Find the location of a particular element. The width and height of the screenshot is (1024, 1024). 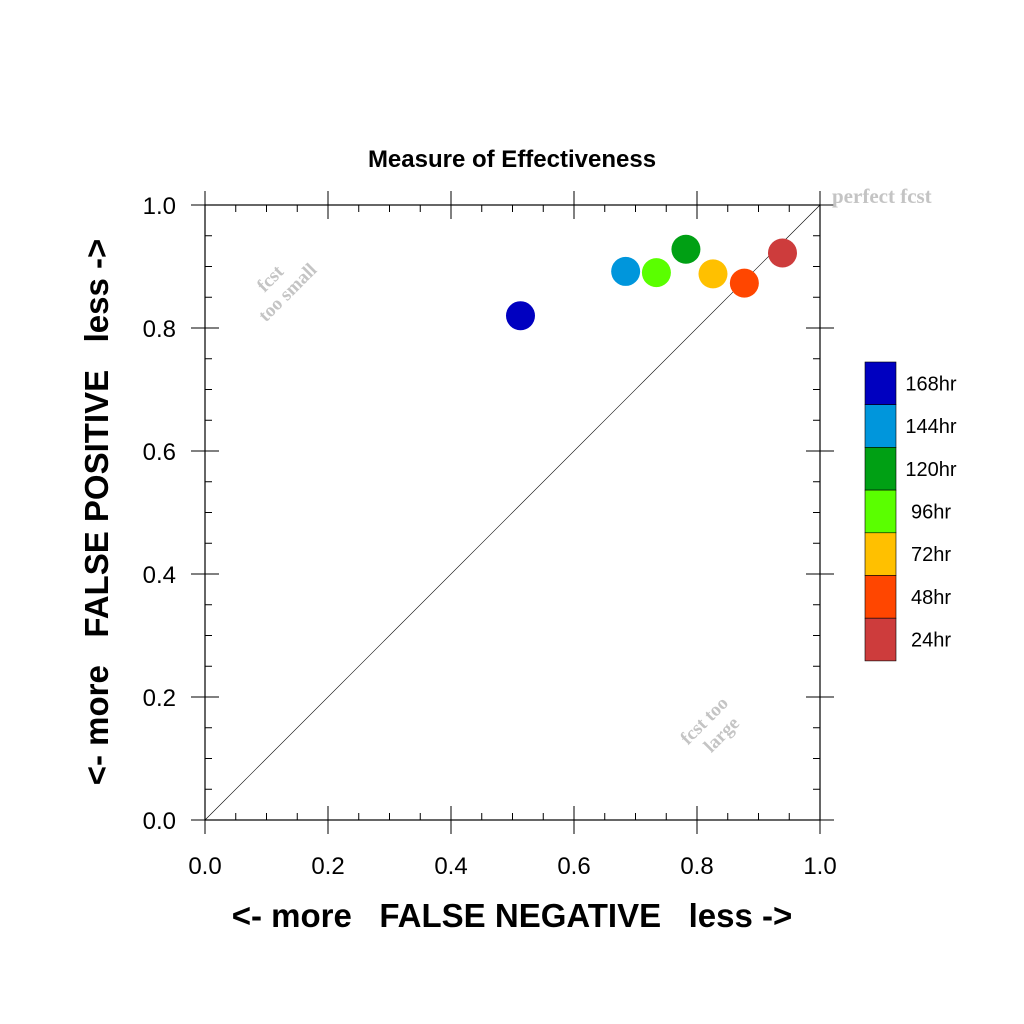

point-96hr is located at coordinates (656, 273).